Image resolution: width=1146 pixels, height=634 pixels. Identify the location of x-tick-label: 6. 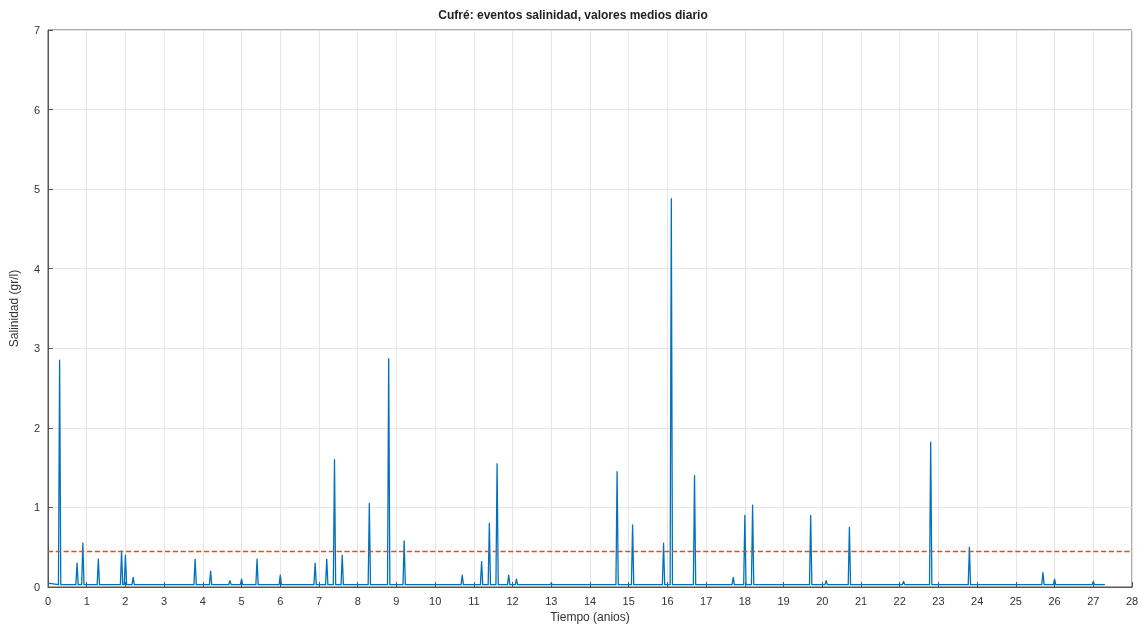
(280, 600).